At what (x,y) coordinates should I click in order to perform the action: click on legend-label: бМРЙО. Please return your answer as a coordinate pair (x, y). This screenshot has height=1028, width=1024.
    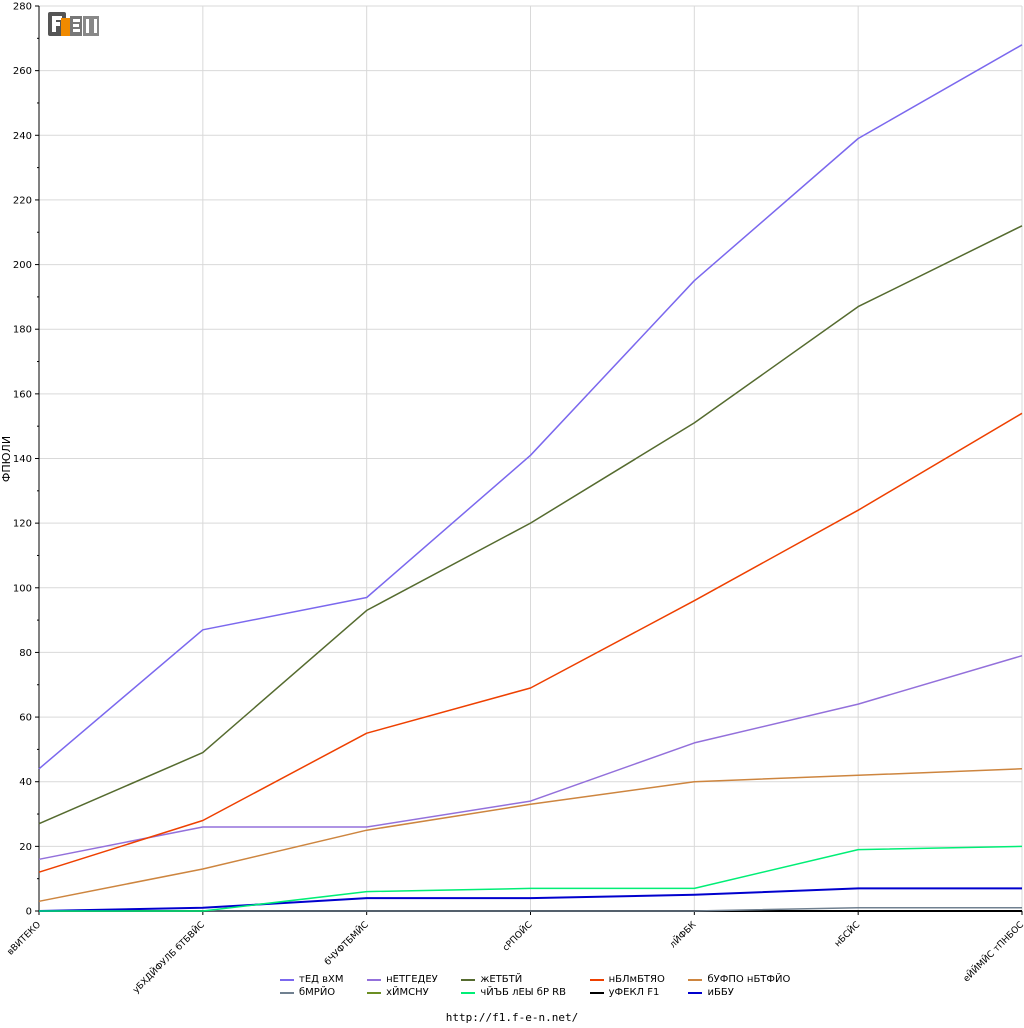
    Looking at the image, I should click on (317, 992).